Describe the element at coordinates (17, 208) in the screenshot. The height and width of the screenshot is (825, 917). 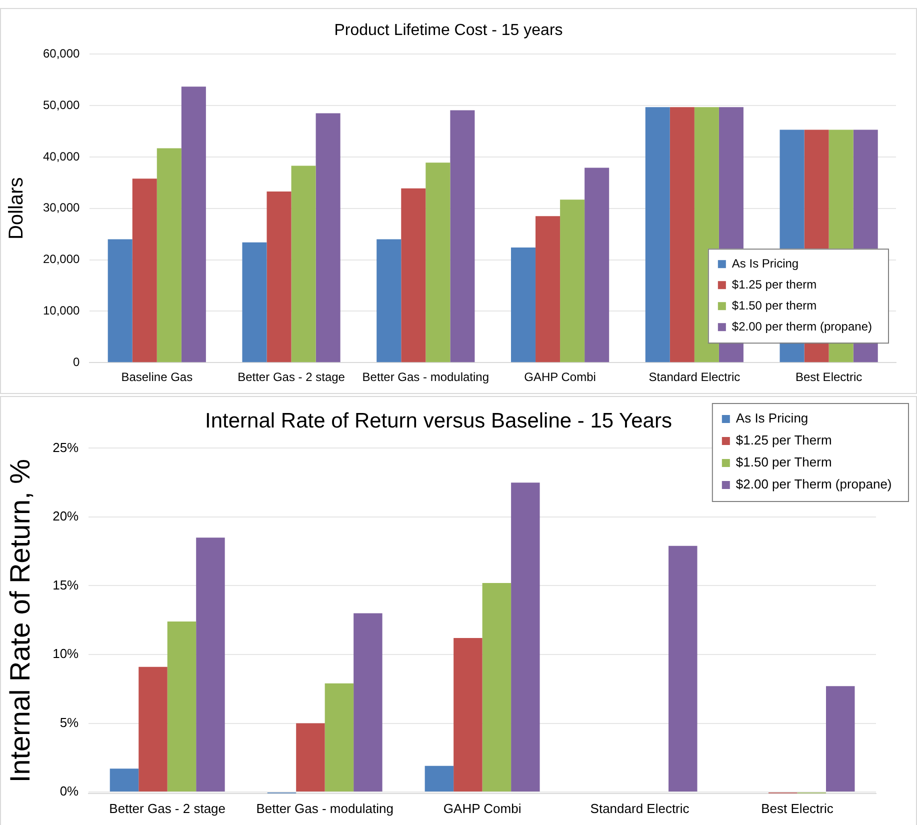
I see `y-axis-title: Dollars` at that location.